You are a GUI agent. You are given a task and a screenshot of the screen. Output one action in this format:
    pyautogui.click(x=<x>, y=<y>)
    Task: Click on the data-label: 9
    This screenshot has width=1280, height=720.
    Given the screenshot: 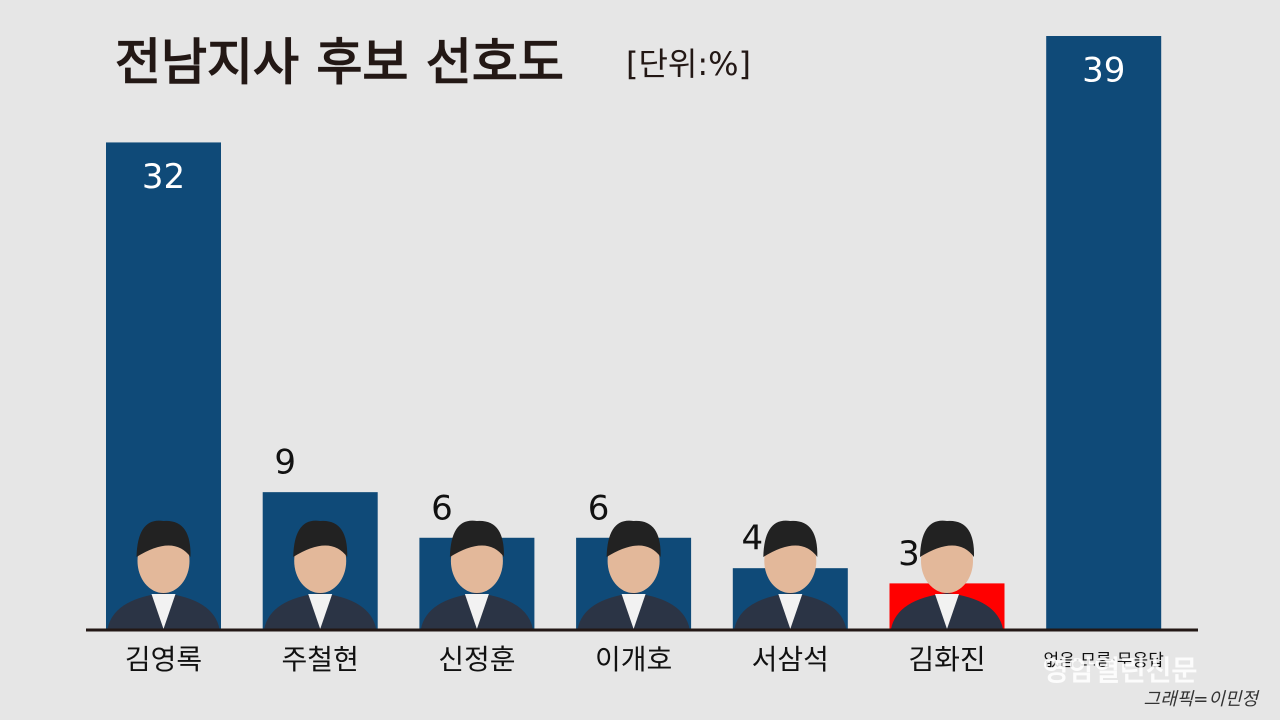 What is the action you would take?
    pyautogui.click(x=285, y=463)
    